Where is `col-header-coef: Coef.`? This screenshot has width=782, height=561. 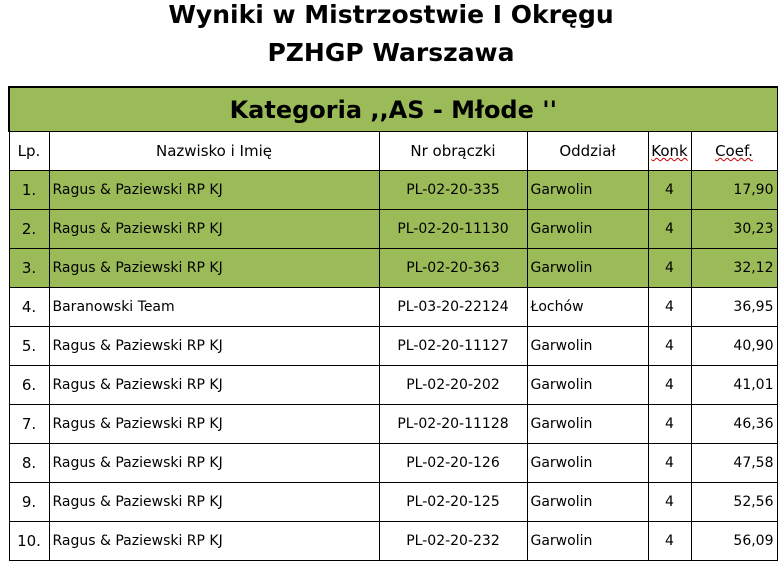 col-header-coef: Coef. is located at coordinates (734, 151).